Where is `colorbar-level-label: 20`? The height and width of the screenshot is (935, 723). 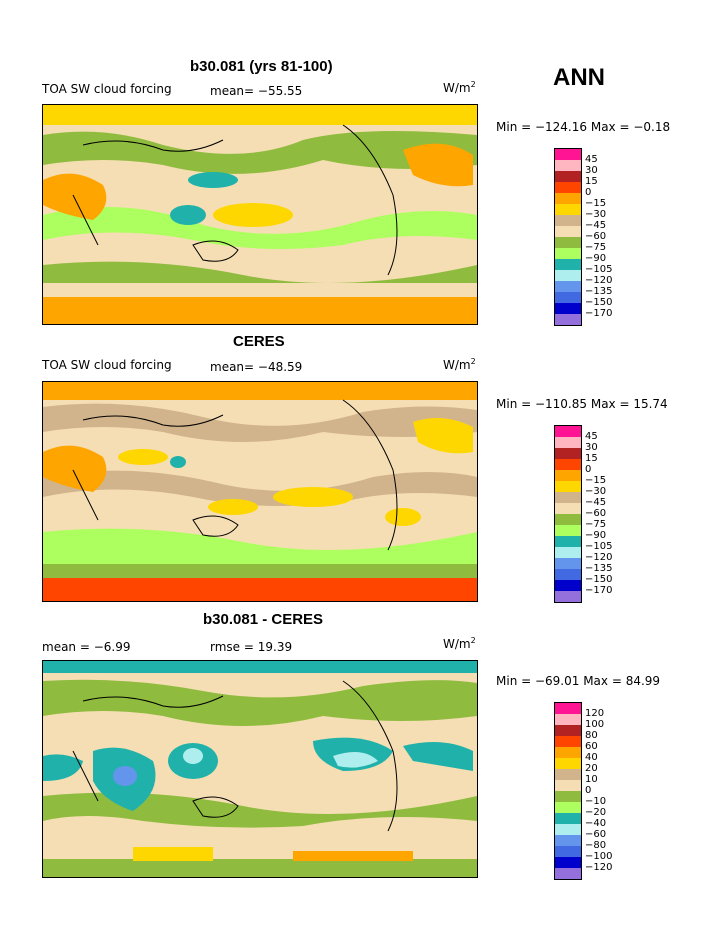
colorbar-level-label: 20 is located at coordinates (591, 768).